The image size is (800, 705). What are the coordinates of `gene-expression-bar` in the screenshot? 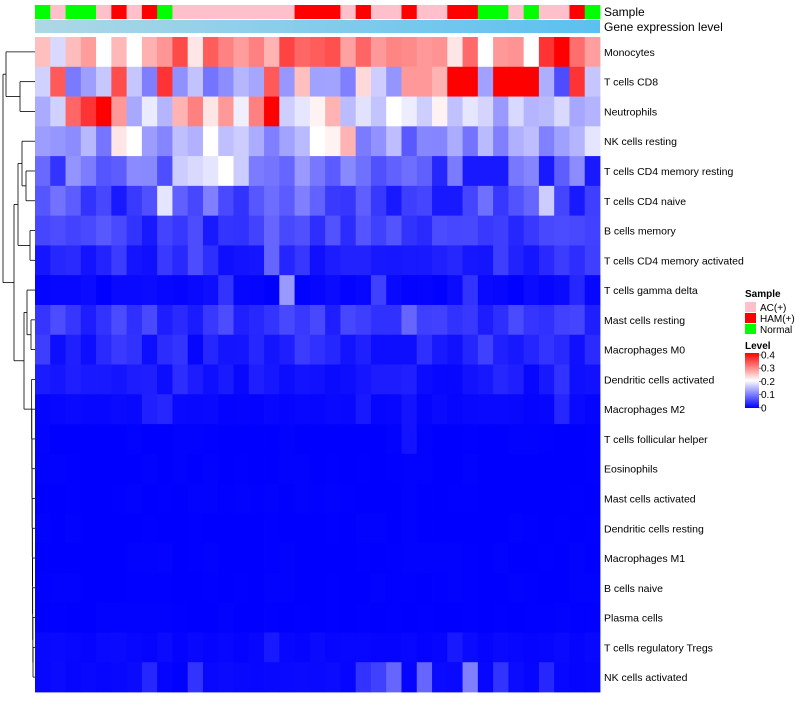 It's located at (317, 26).